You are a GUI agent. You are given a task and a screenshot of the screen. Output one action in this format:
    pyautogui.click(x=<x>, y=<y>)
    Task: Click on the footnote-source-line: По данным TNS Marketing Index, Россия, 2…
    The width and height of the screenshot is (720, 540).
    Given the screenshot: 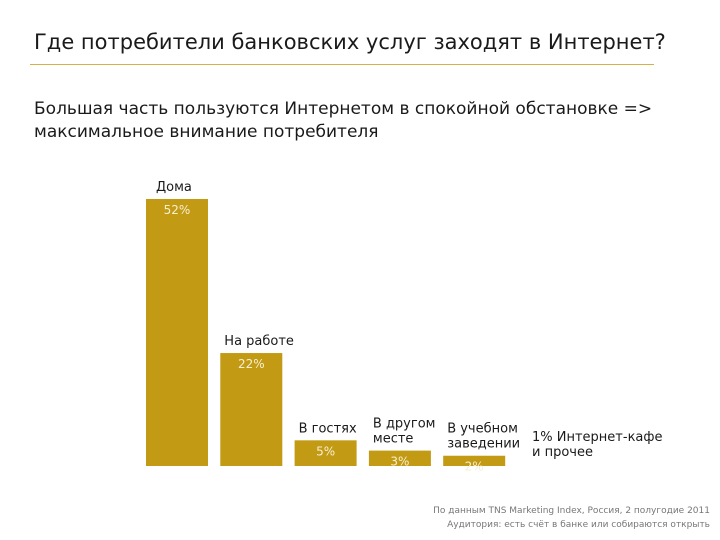 What is the action you would take?
    pyautogui.click(x=571, y=511)
    